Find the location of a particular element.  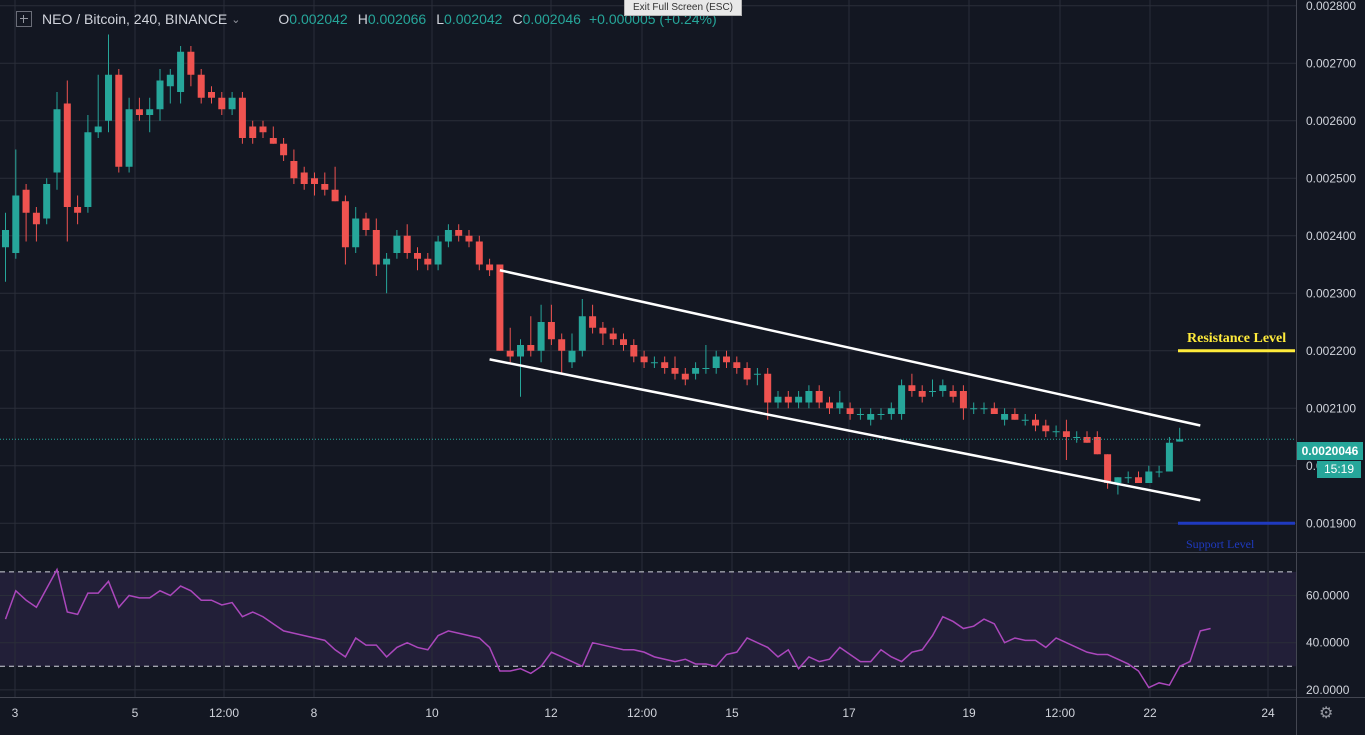

rsi-band-fill is located at coordinates (648, 619).